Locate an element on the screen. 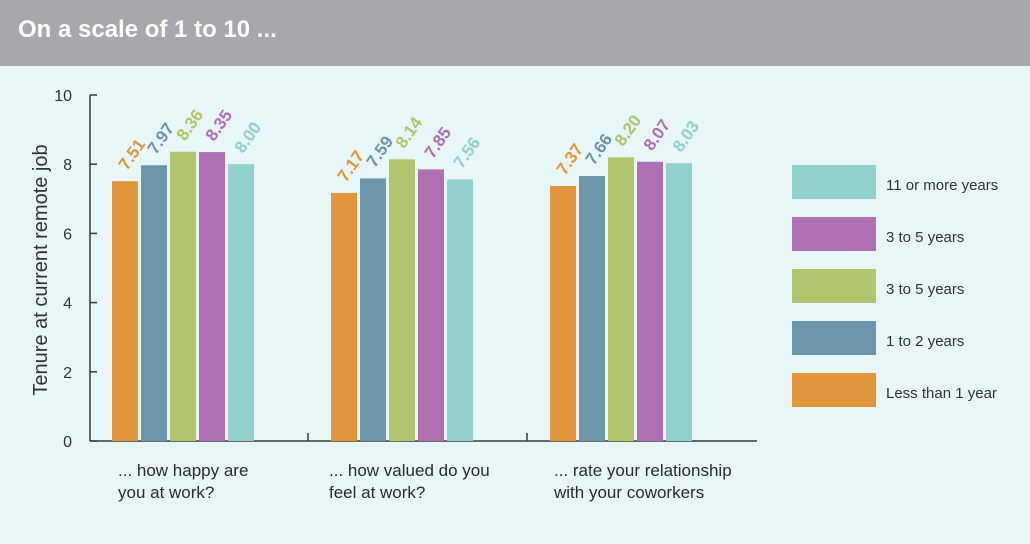  x-category-label: ... rate your relationship is located at coordinates (643, 470).